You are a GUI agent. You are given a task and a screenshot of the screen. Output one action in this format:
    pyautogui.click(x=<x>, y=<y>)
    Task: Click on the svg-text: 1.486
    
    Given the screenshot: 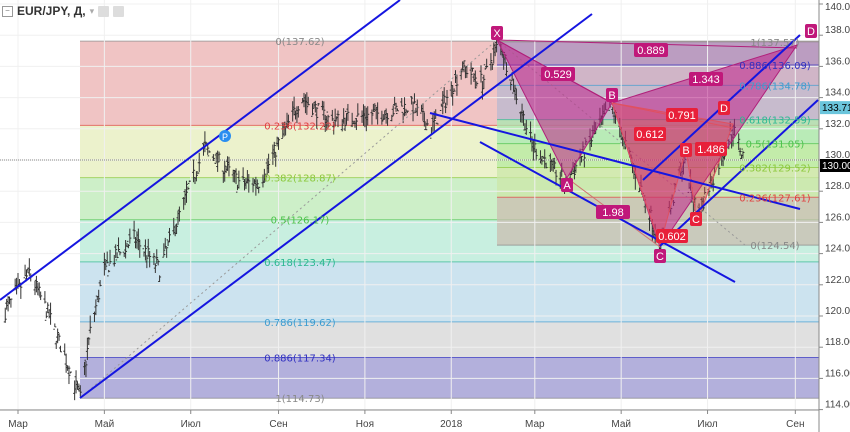 What is the action you would take?
    pyautogui.click(x=711, y=150)
    